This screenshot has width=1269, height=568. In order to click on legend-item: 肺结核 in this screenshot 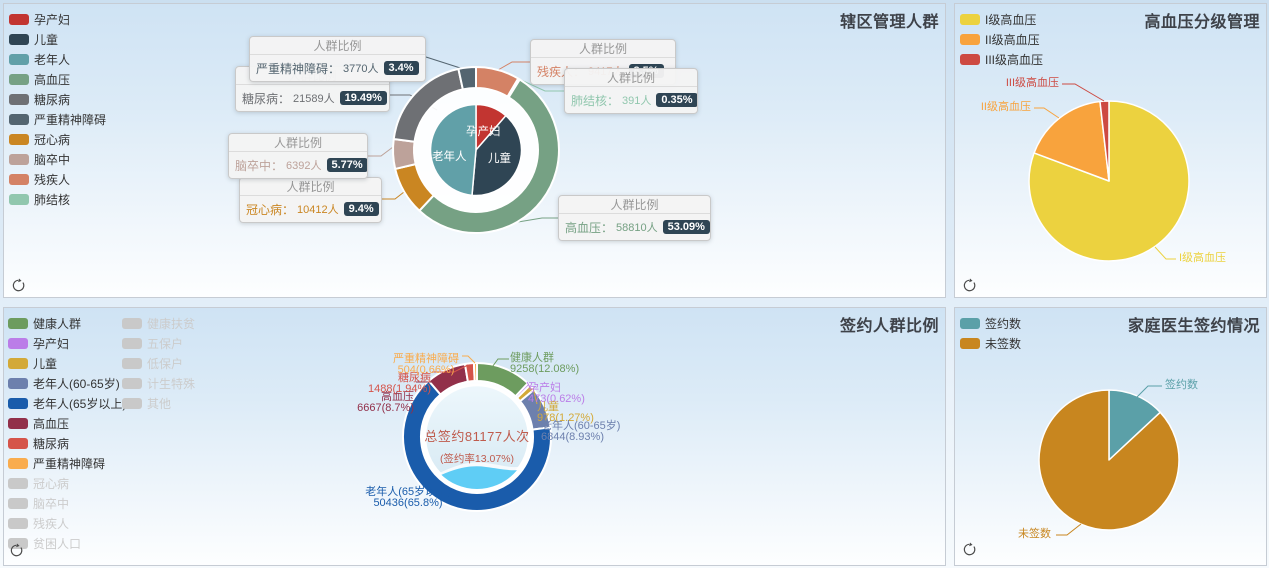, I will do `click(57, 199)`.